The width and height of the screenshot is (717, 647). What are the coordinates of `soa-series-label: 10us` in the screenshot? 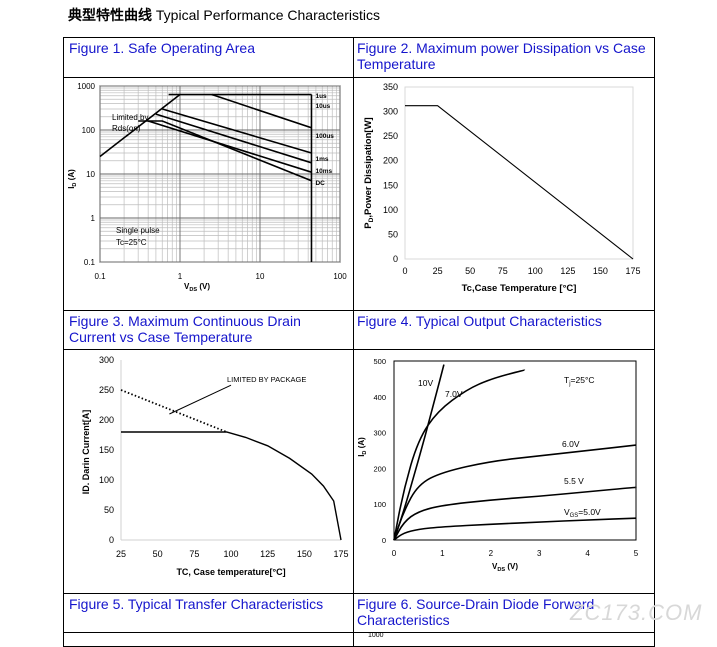 It's located at (322, 106).